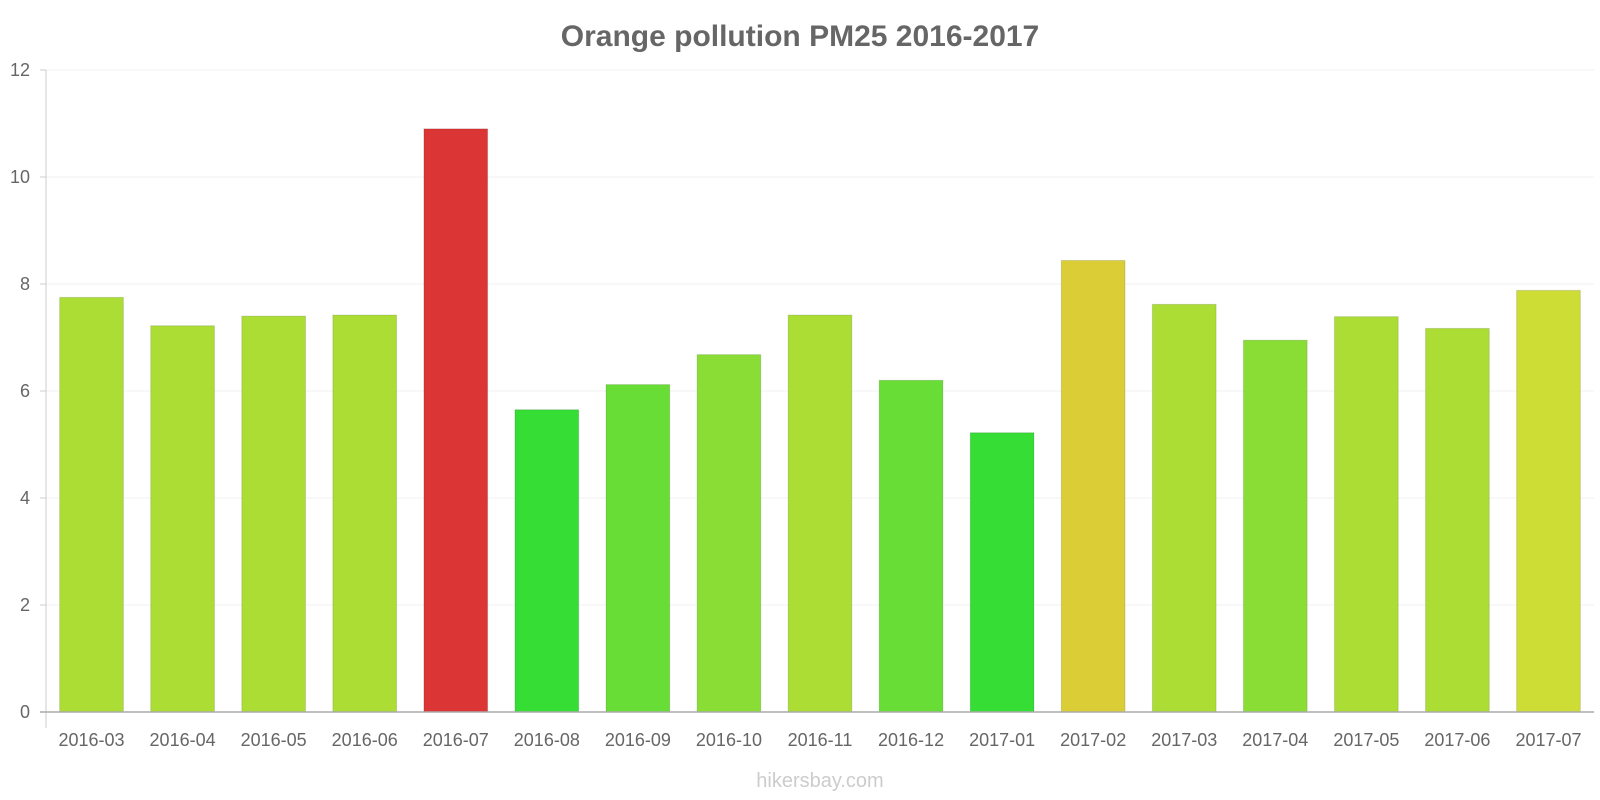 The image size is (1600, 800). What do you see at coordinates (1275, 740) in the screenshot?
I see `x-tick-label: 2017-04` at bounding box center [1275, 740].